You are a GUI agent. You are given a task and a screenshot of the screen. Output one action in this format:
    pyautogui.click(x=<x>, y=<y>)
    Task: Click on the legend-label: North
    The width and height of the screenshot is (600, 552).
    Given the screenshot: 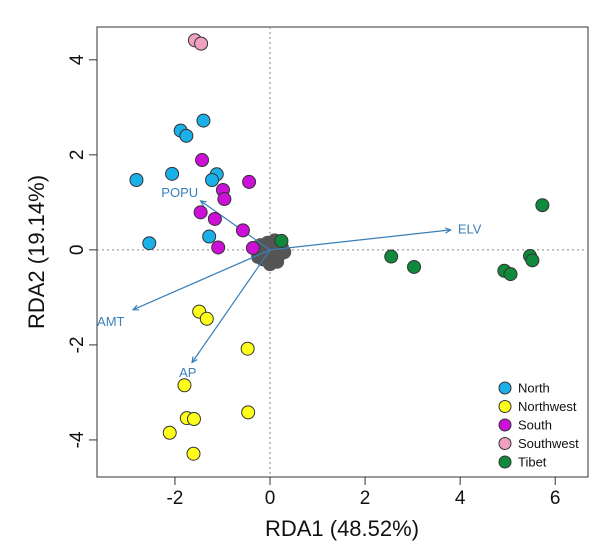 What is the action you would take?
    pyautogui.click(x=534, y=388)
    